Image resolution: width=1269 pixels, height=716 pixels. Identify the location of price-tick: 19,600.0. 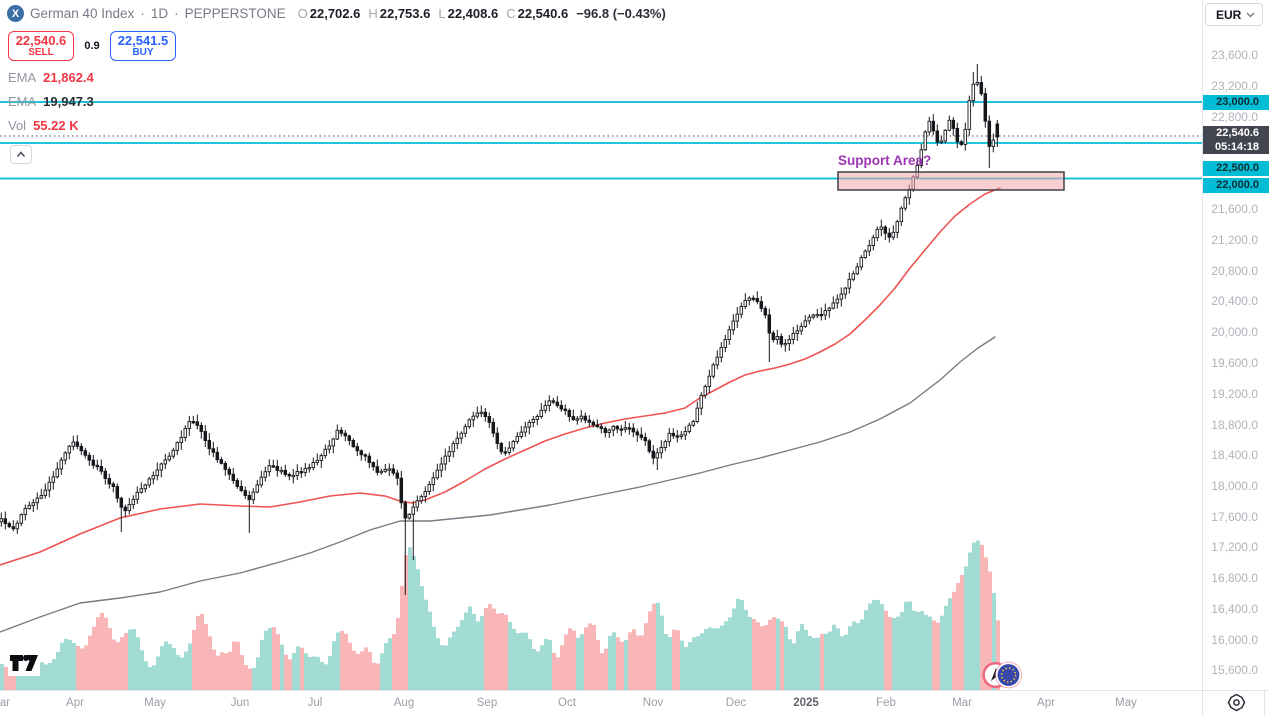
(1234, 363).